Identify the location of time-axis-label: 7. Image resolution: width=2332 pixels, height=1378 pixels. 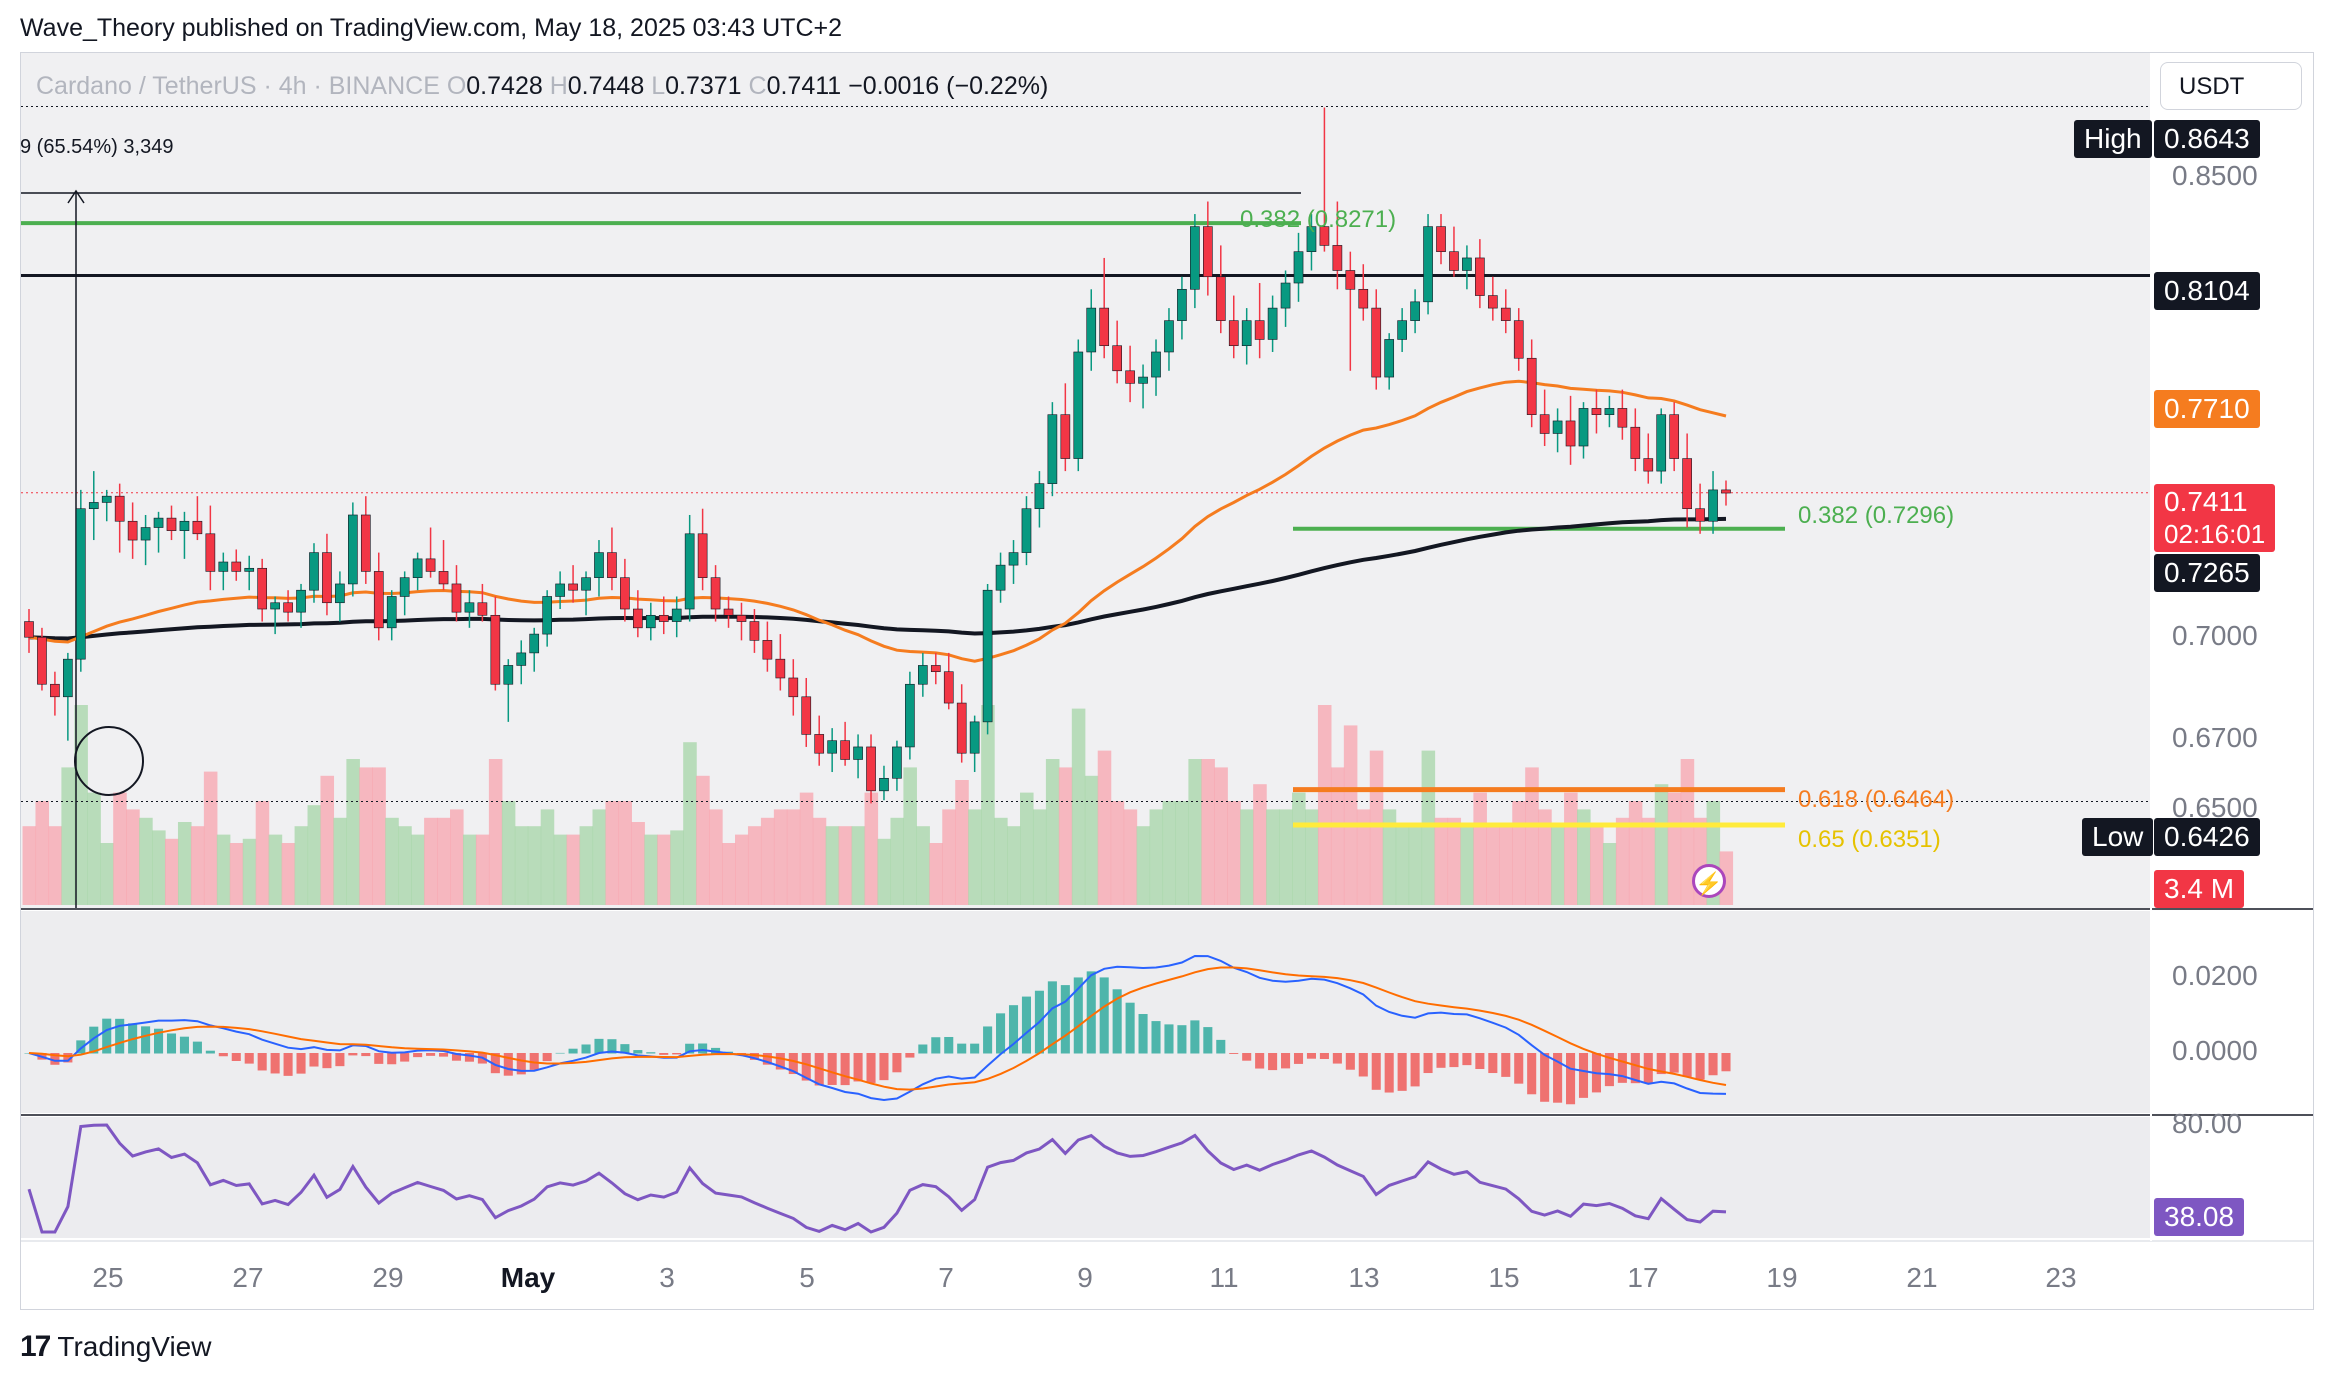
(946, 1277).